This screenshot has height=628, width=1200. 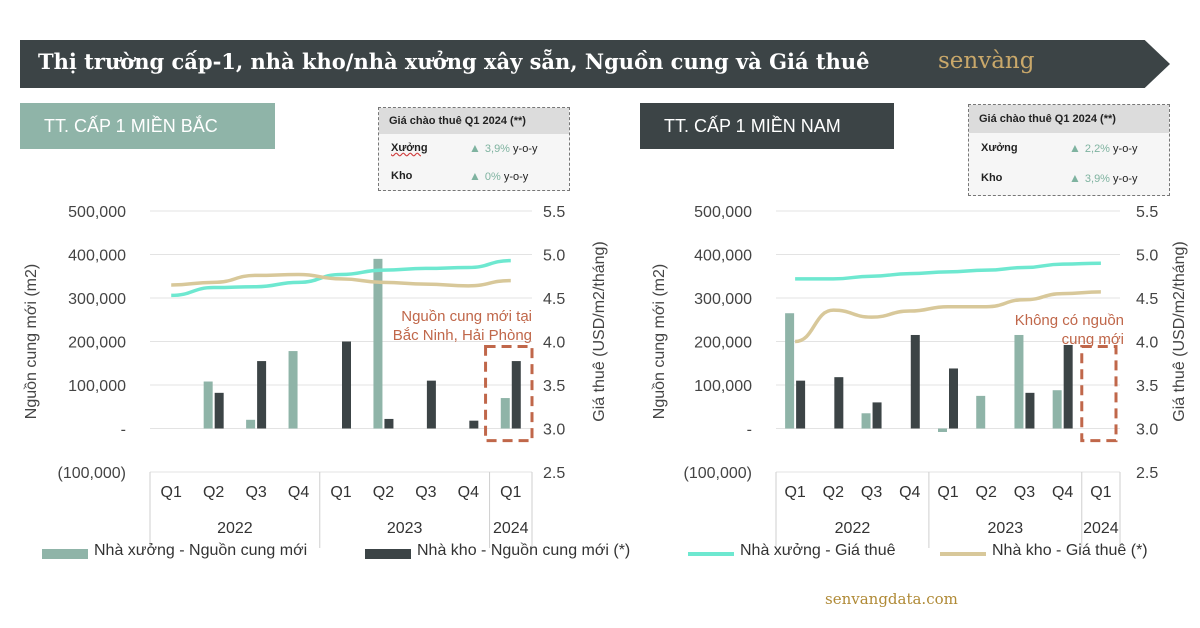 What do you see at coordinates (1179, 331) in the screenshot?
I see `south-y2-axis-title: Giá thuê (USD/m2/tháng)` at bounding box center [1179, 331].